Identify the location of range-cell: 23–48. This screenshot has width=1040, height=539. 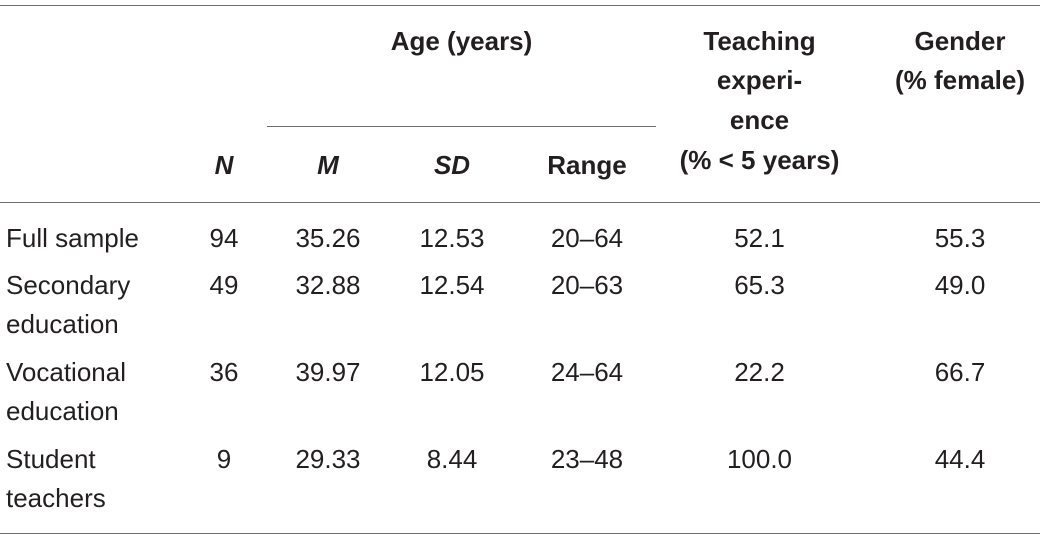
(587, 459).